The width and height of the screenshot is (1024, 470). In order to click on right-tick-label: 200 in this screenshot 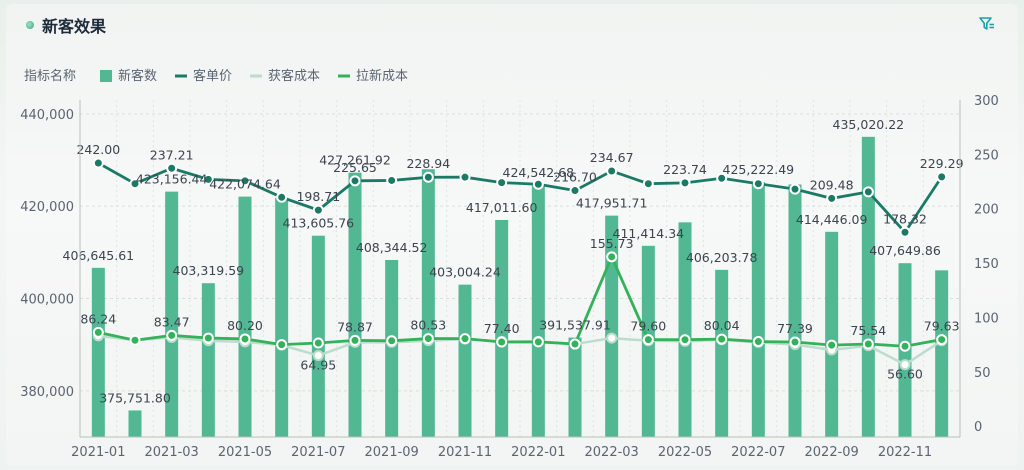, I will do `click(986, 210)`.